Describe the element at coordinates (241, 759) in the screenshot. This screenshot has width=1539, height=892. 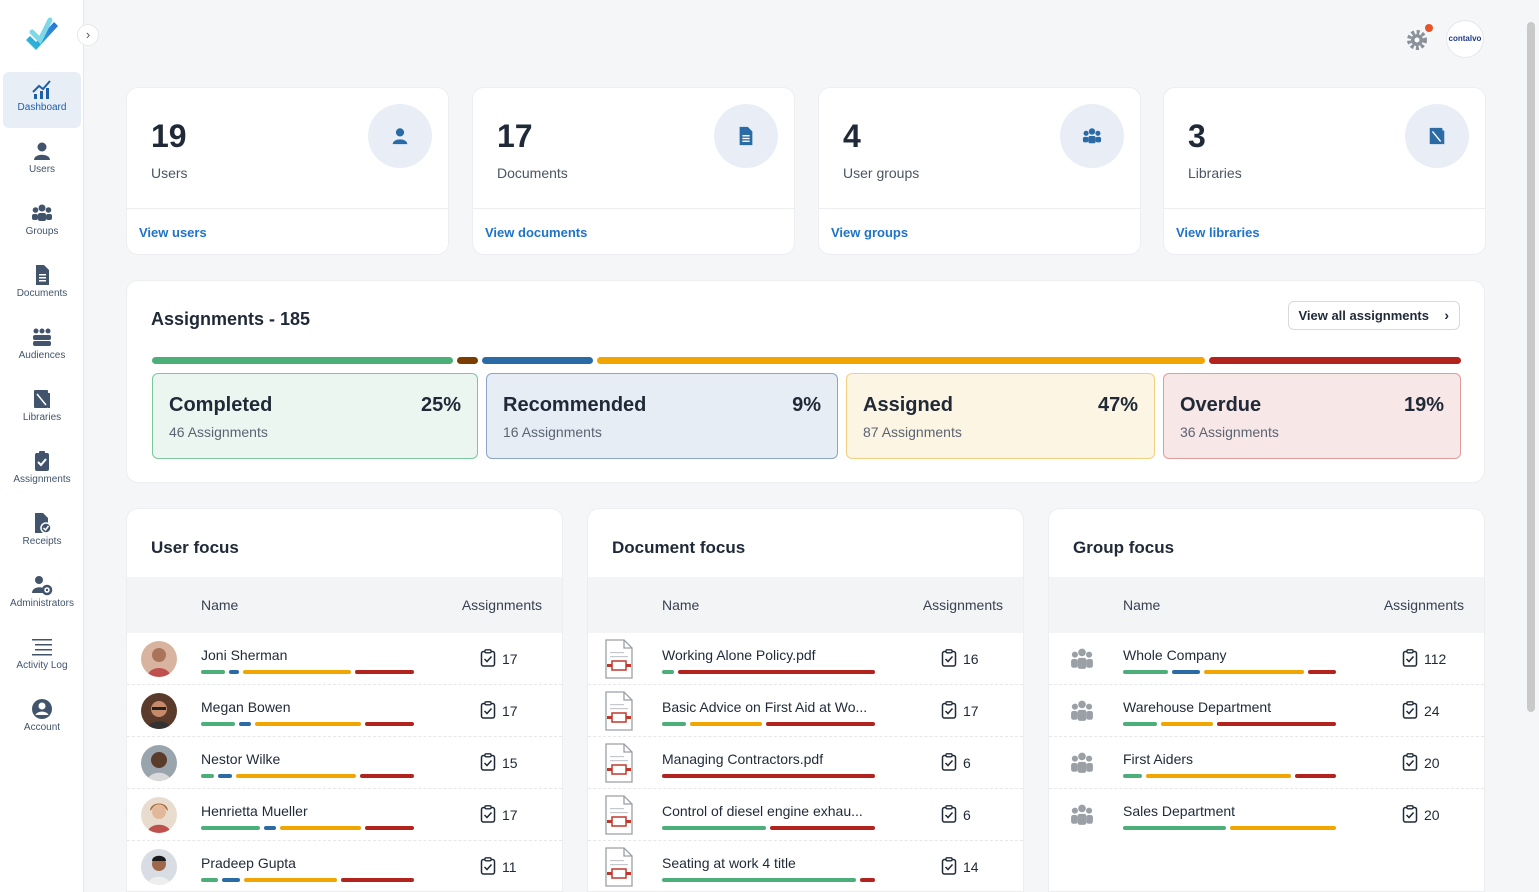
I see `row-name: Nestor Wilke` at that location.